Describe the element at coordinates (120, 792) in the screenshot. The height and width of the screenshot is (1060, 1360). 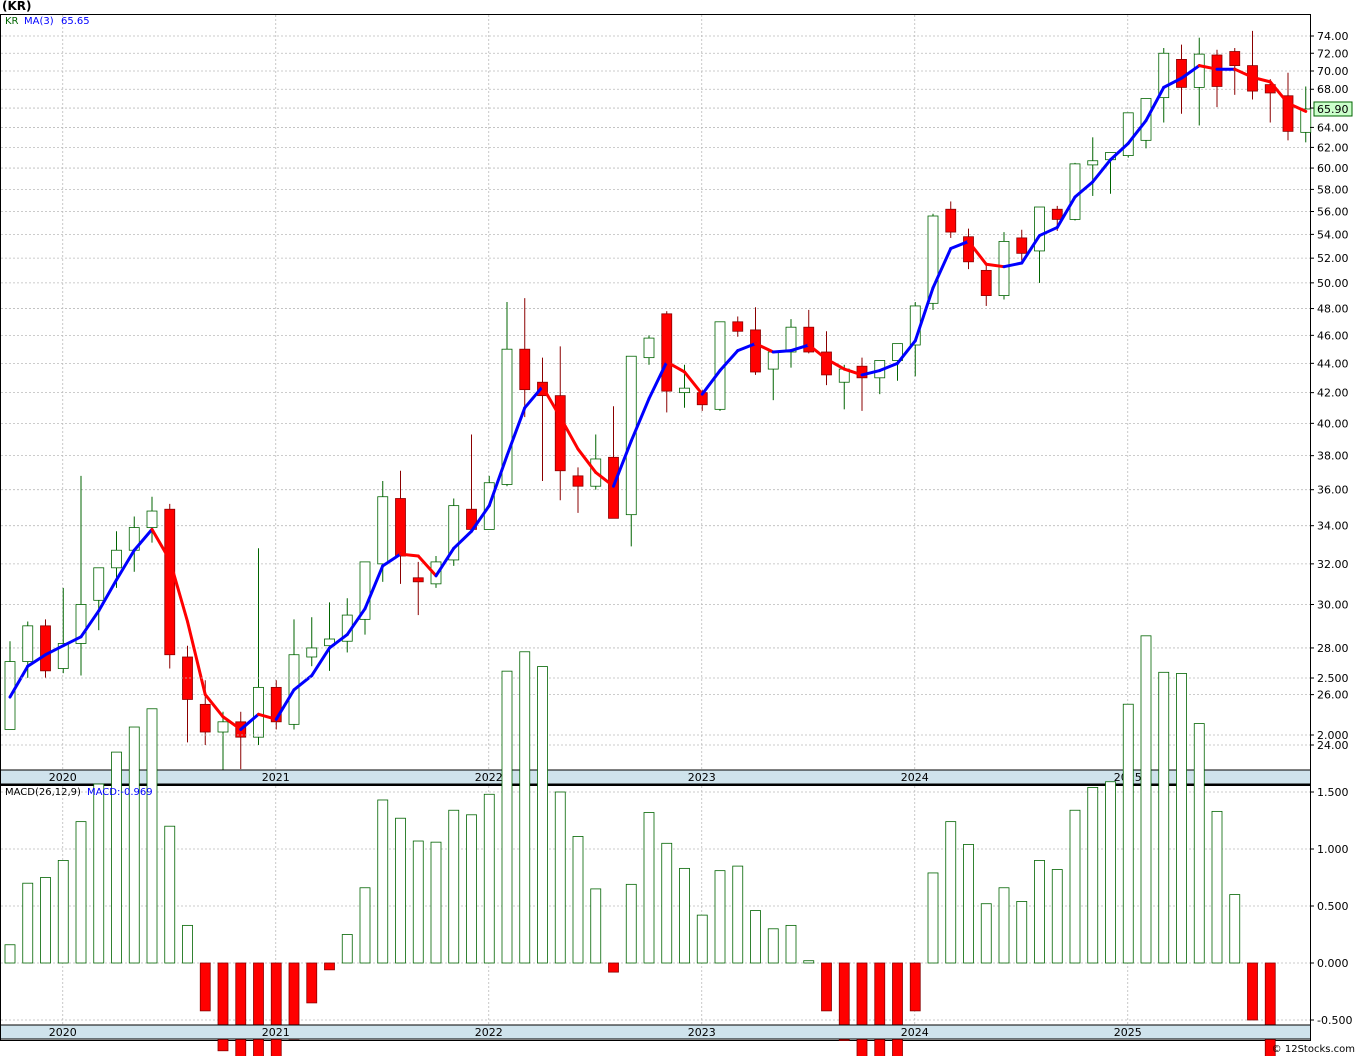
I see `macd-legend-value: MACD:-0.969` at that location.